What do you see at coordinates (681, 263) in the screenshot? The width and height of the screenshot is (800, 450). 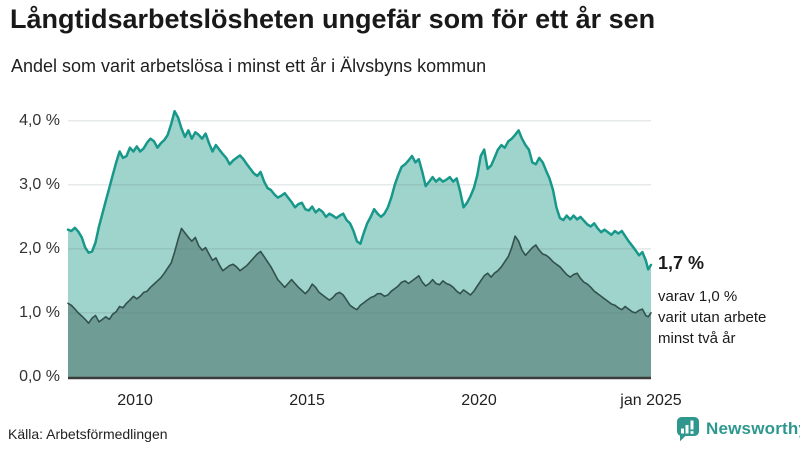 I see `total-end-value: 1,7 %` at bounding box center [681, 263].